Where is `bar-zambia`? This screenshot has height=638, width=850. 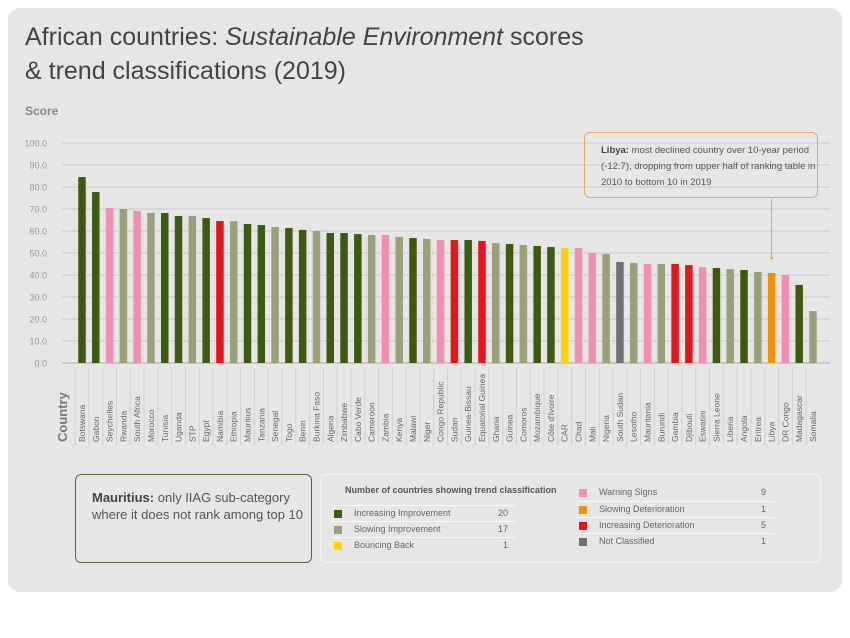 bar-zambia is located at coordinates (385, 298).